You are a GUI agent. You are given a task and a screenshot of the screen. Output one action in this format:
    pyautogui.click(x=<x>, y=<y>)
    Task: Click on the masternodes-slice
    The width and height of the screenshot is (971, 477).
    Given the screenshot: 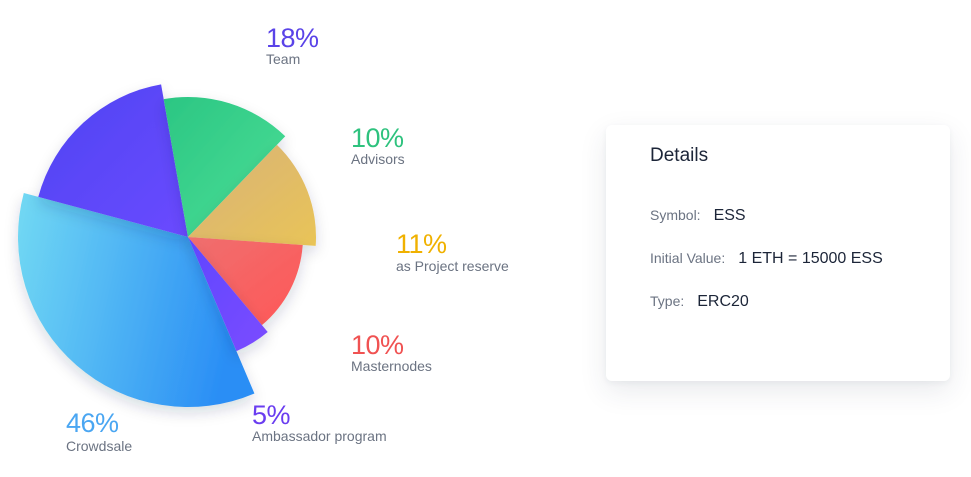 What is the action you would take?
    pyautogui.click(x=245, y=281)
    